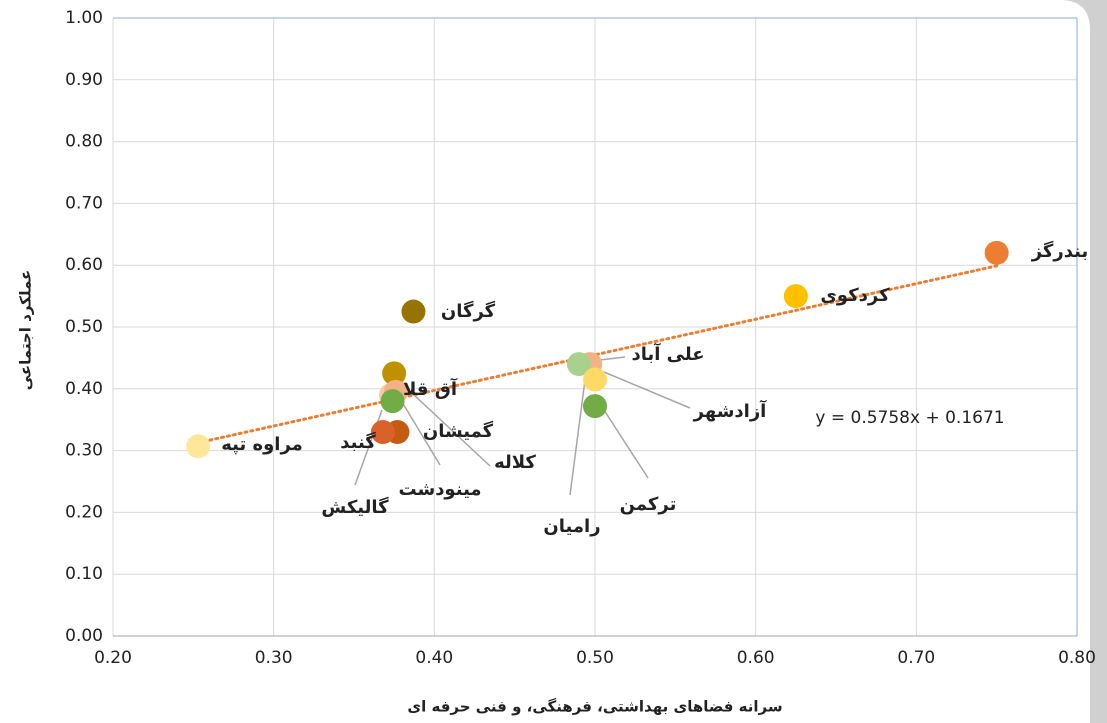 The height and width of the screenshot is (723, 1107). Describe the element at coordinates (84, 203) in the screenshot. I see `y-tick-label: 0.70` at that location.